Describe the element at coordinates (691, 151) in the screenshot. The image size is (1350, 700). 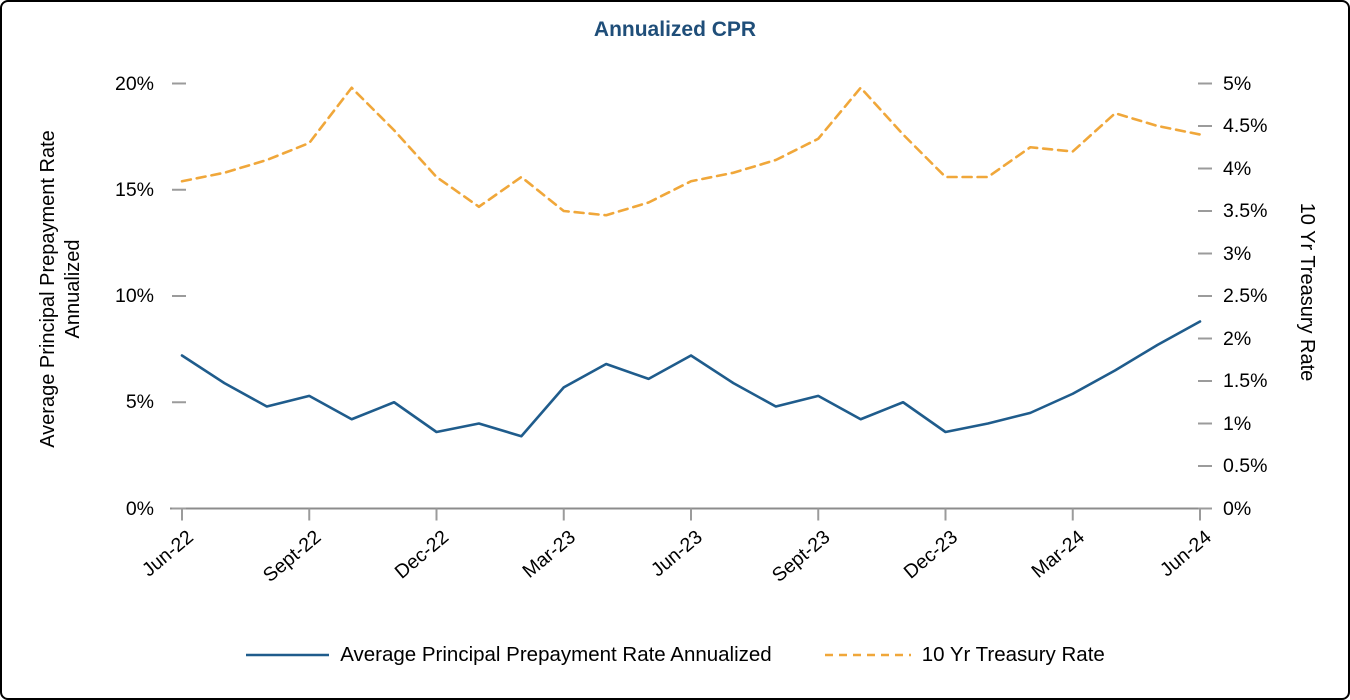
I see `treasury-rate-line` at that location.